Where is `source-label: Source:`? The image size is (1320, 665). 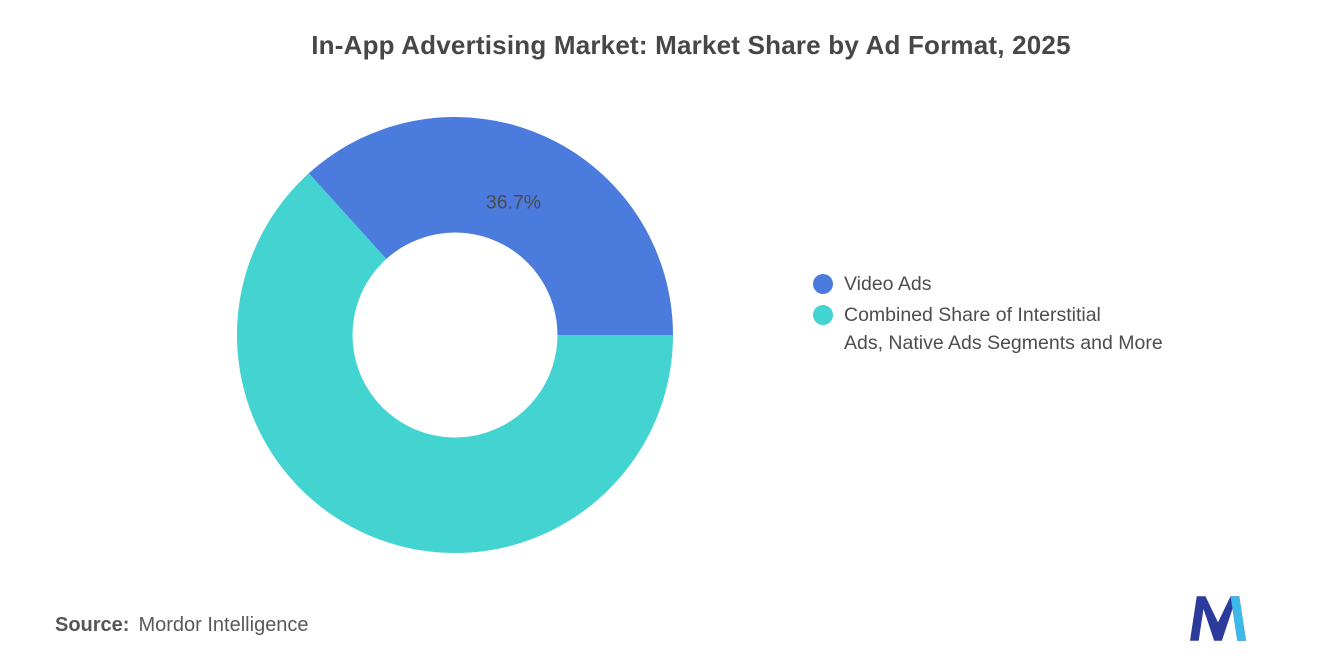
source-label: Source: is located at coordinates (92, 625).